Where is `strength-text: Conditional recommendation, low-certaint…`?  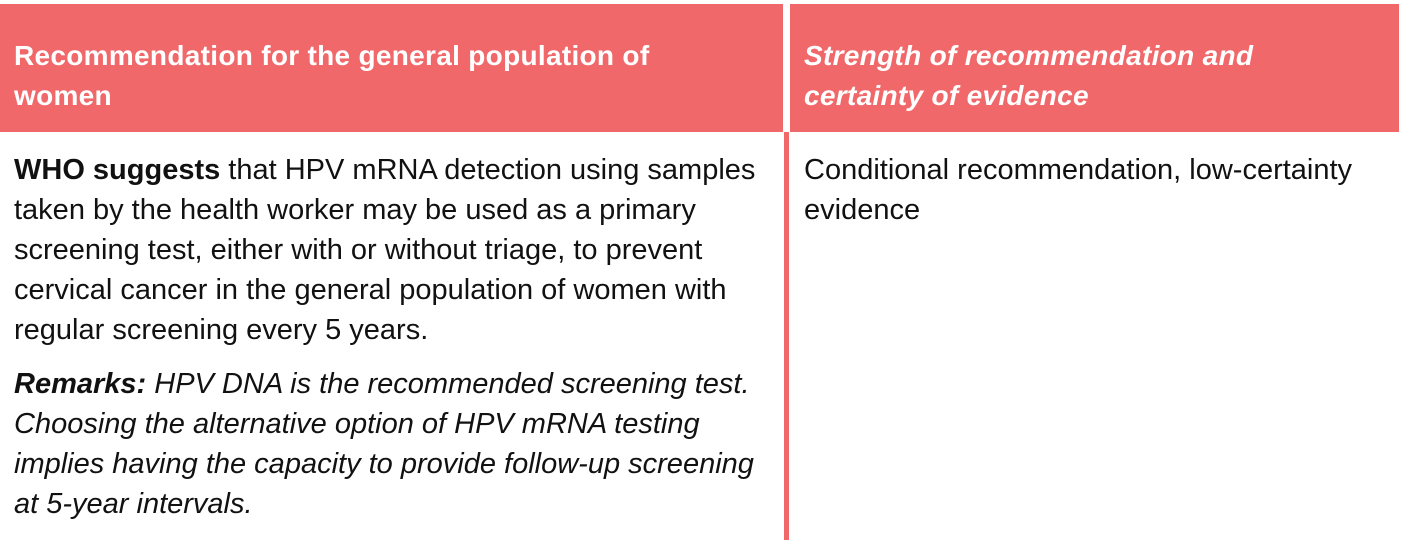
strength-text: Conditional recommendation, low-certaint… is located at coordinates (1078, 190).